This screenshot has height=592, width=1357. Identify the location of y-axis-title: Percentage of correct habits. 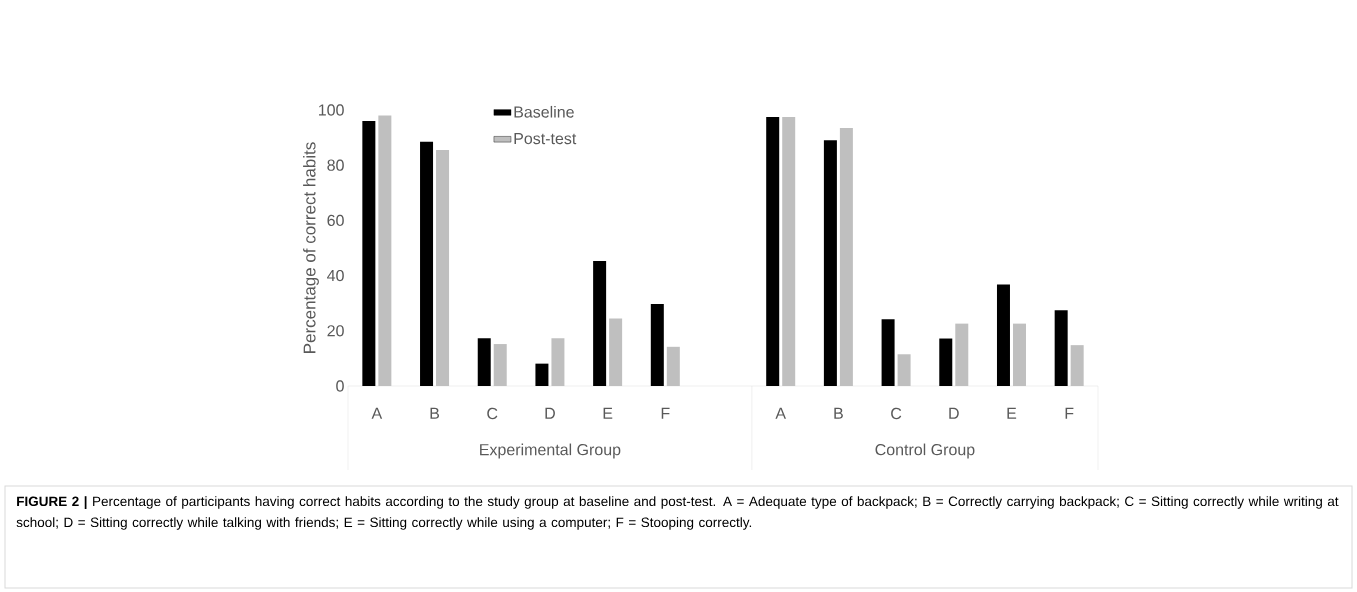
(311, 247).